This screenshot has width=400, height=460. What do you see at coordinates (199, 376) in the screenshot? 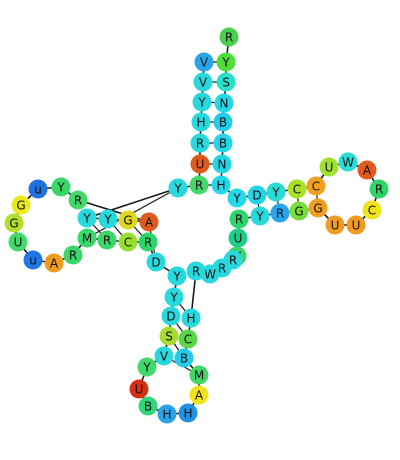
I see `nucleotide-letter: M` at bounding box center [199, 376].